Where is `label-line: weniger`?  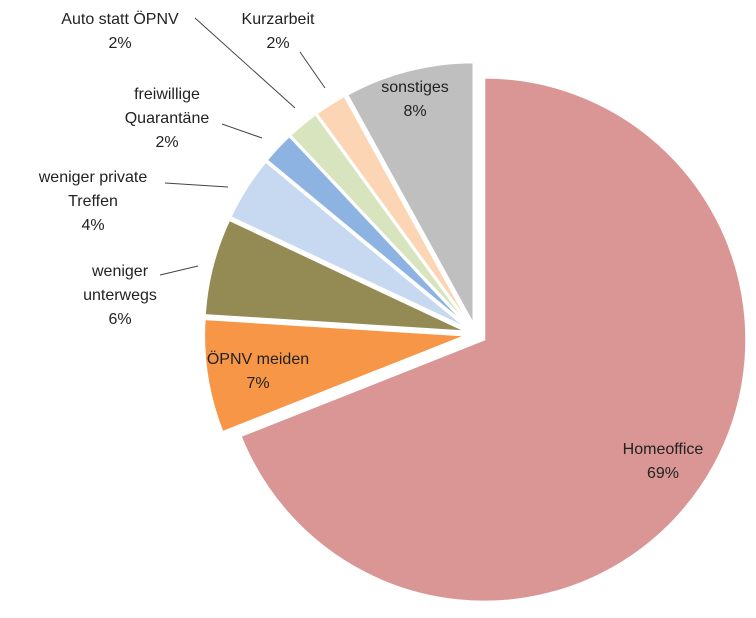 label-line: weniger is located at coordinates (120, 271).